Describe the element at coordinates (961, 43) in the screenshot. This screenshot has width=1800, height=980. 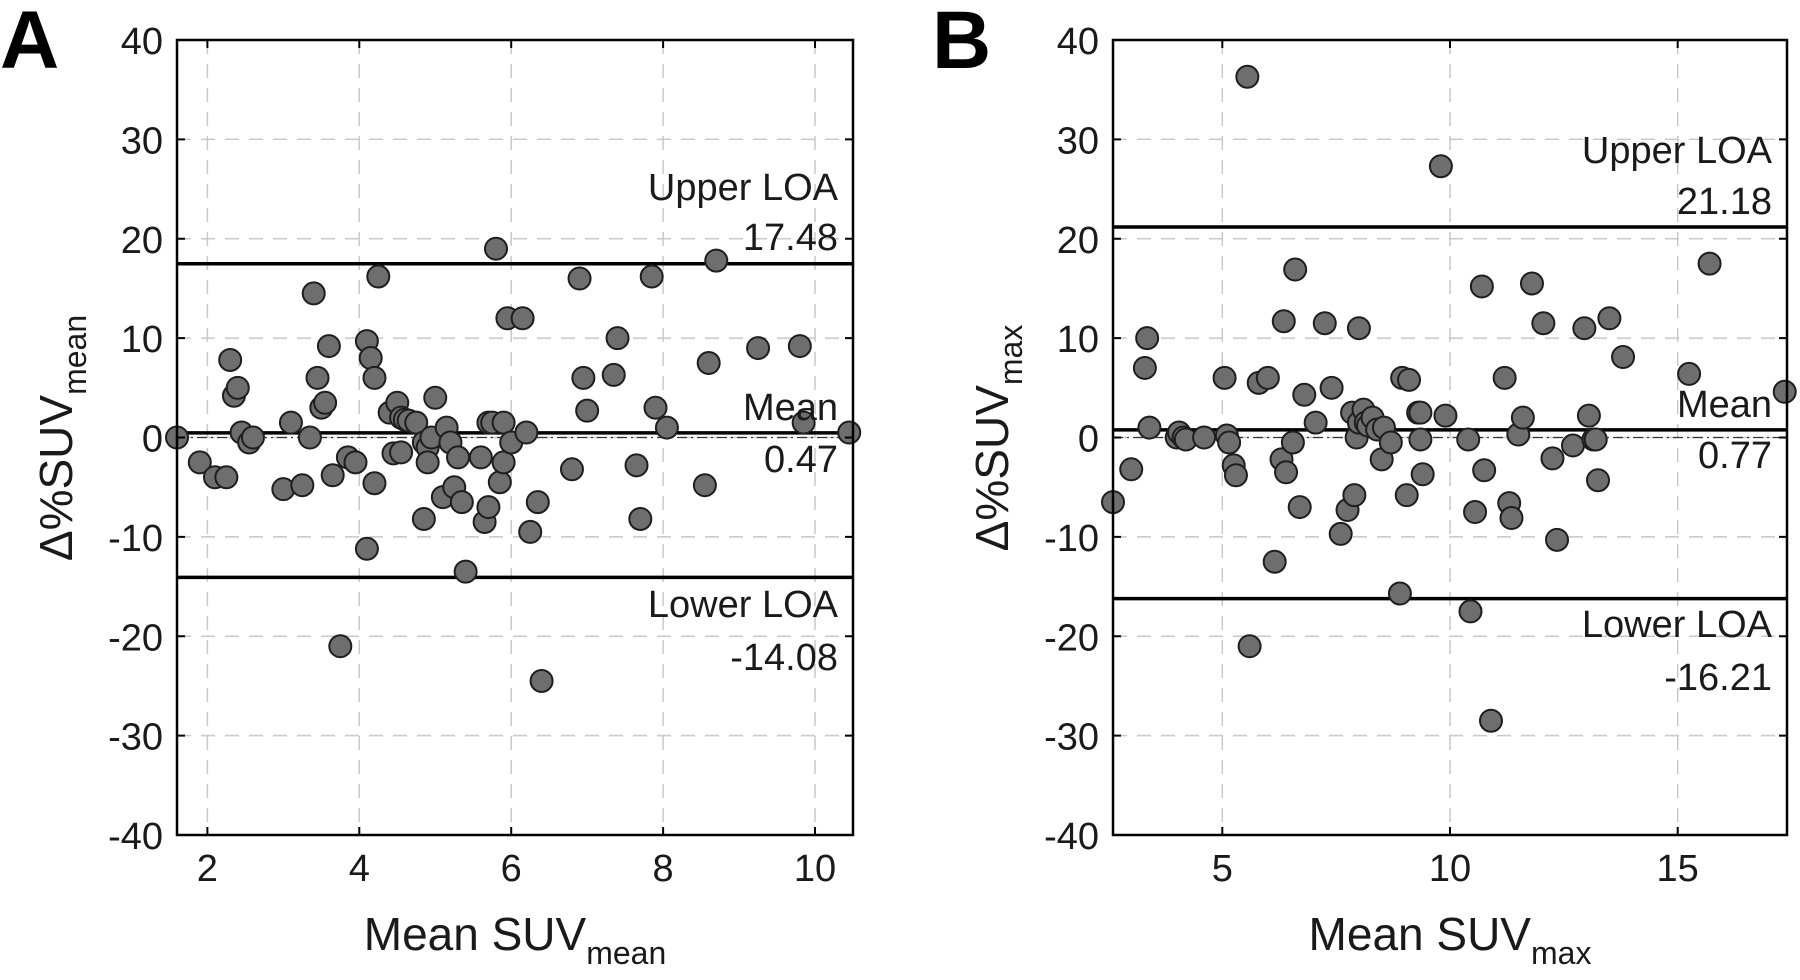
I see `panel-label-b: B` at that location.